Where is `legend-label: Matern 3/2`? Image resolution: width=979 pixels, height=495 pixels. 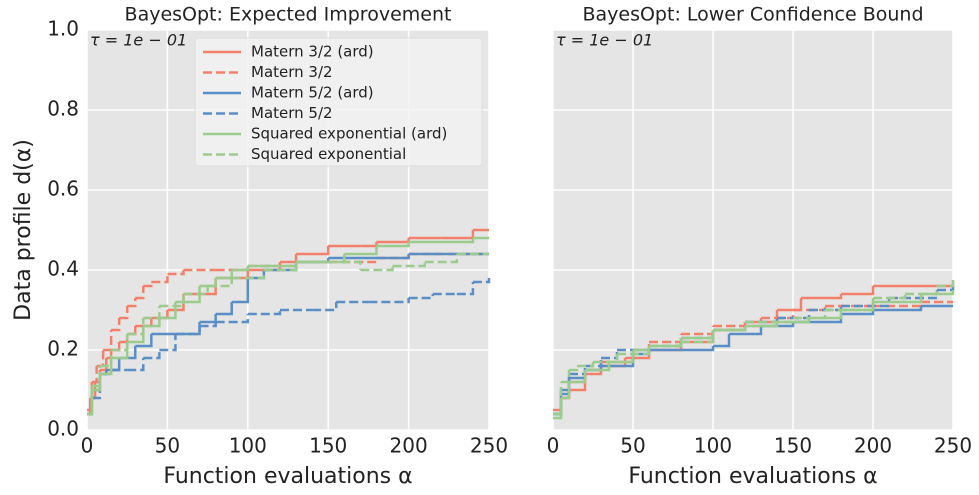 legend-label: Matern 3/2 is located at coordinates (292, 72).